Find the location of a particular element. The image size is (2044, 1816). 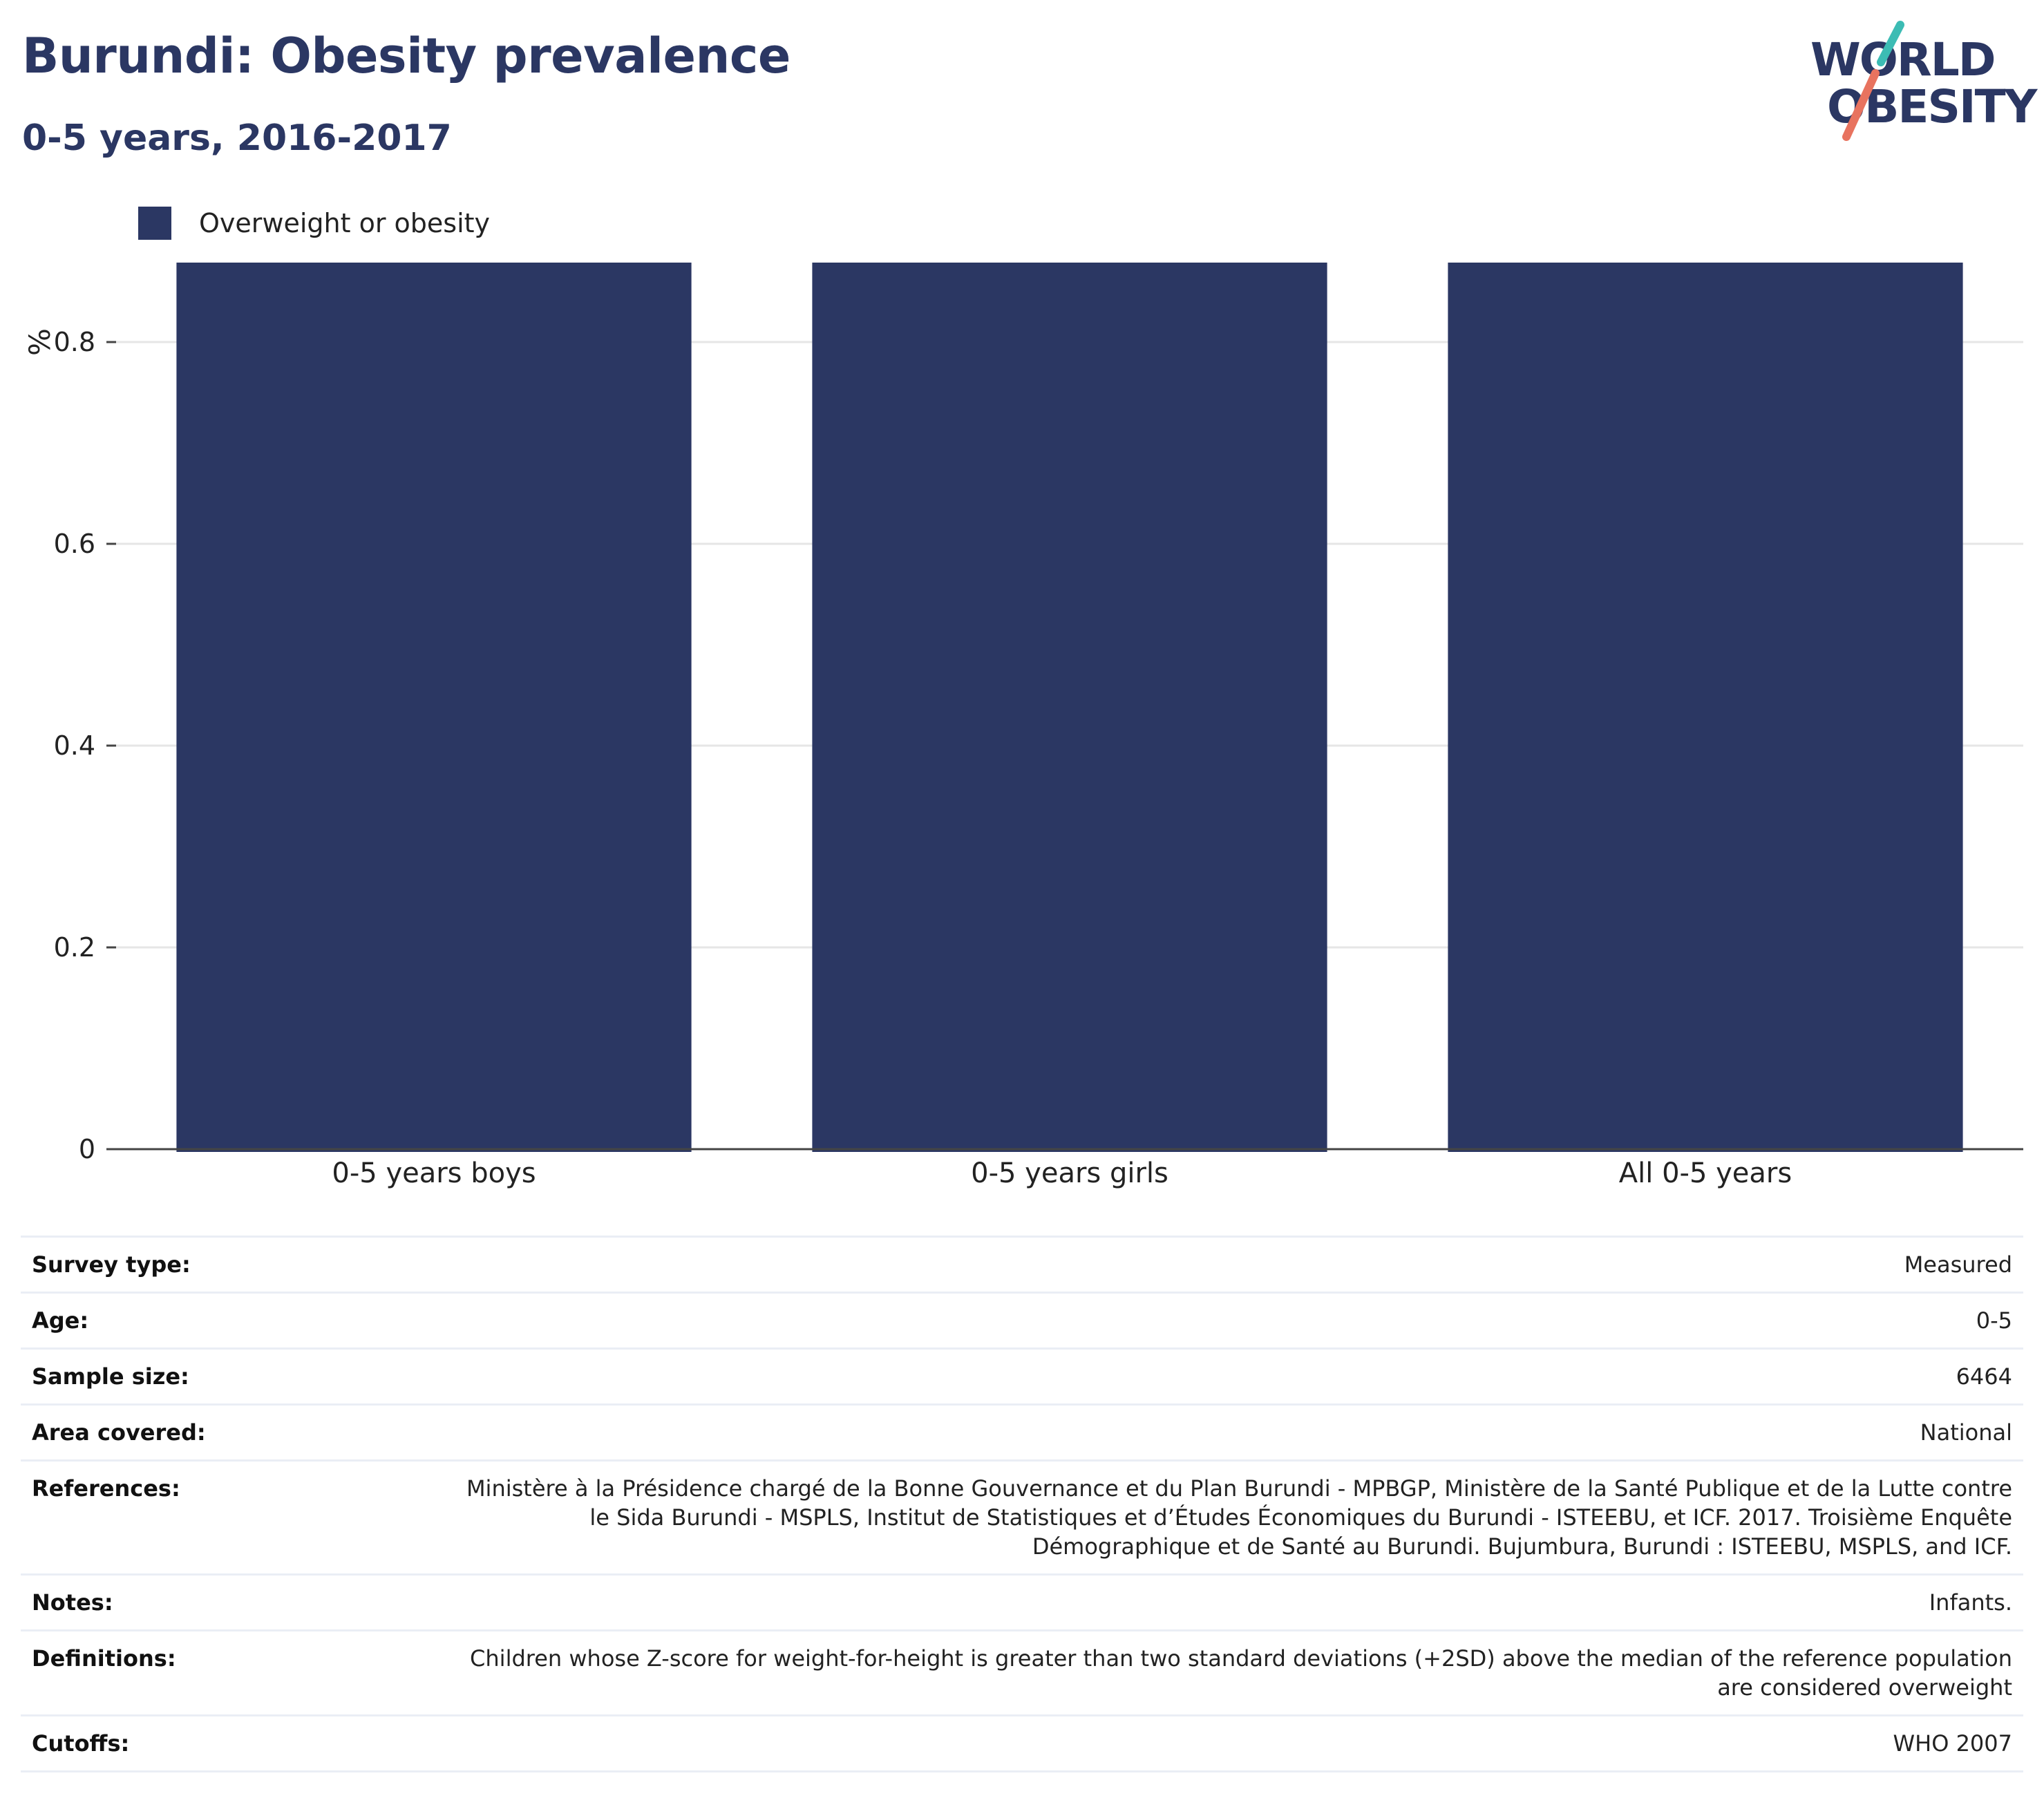

info-row: Notes: Infants. is located at coordinates (1022, 1602).